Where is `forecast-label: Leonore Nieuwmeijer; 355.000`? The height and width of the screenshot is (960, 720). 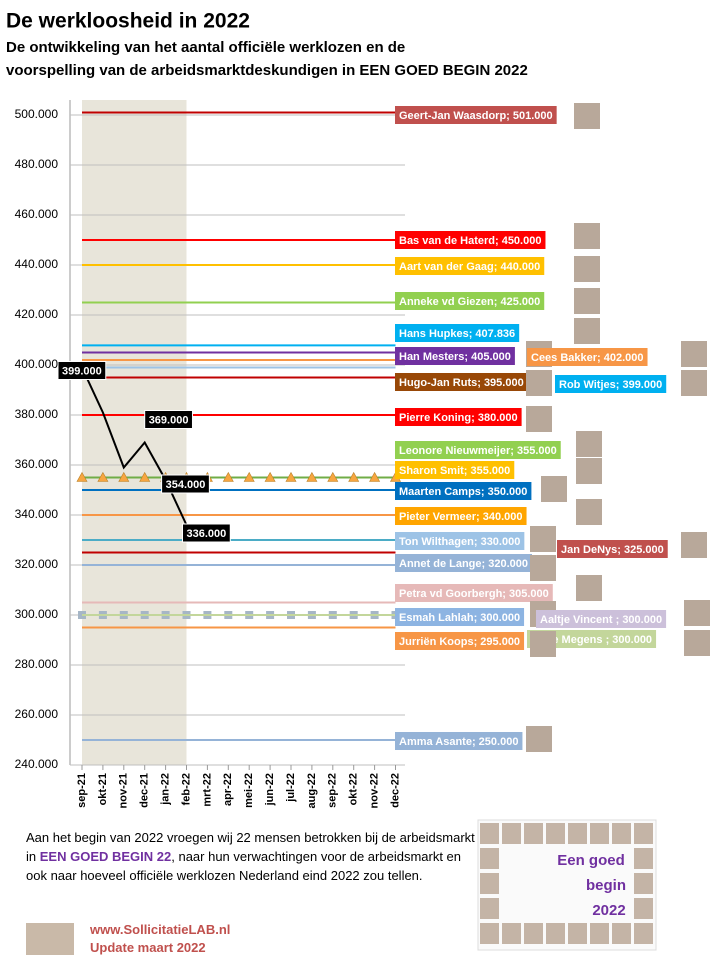
forecast-label: Leonore Nieuwmeijer; 355.000 is located at coordinates (478, 451).